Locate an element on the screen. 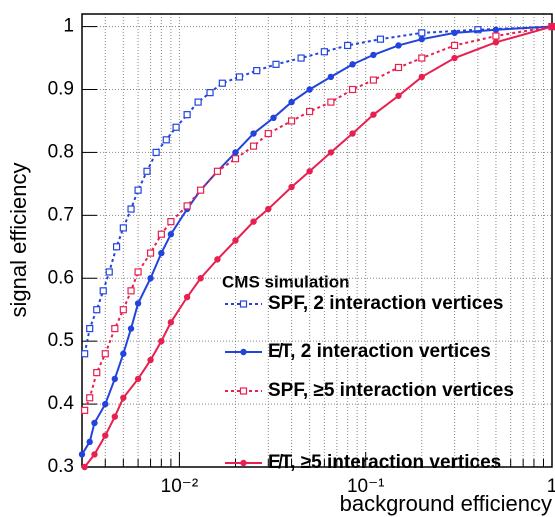  y-tick-label: 0.3 is located at coordinates (61, 466).